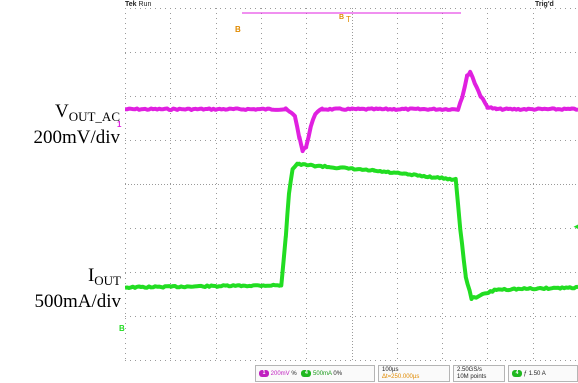  What do you see at coordinates (131, 4) in the screenshot?
I see `brand-label: Tek` at bounding box center [131, 4].